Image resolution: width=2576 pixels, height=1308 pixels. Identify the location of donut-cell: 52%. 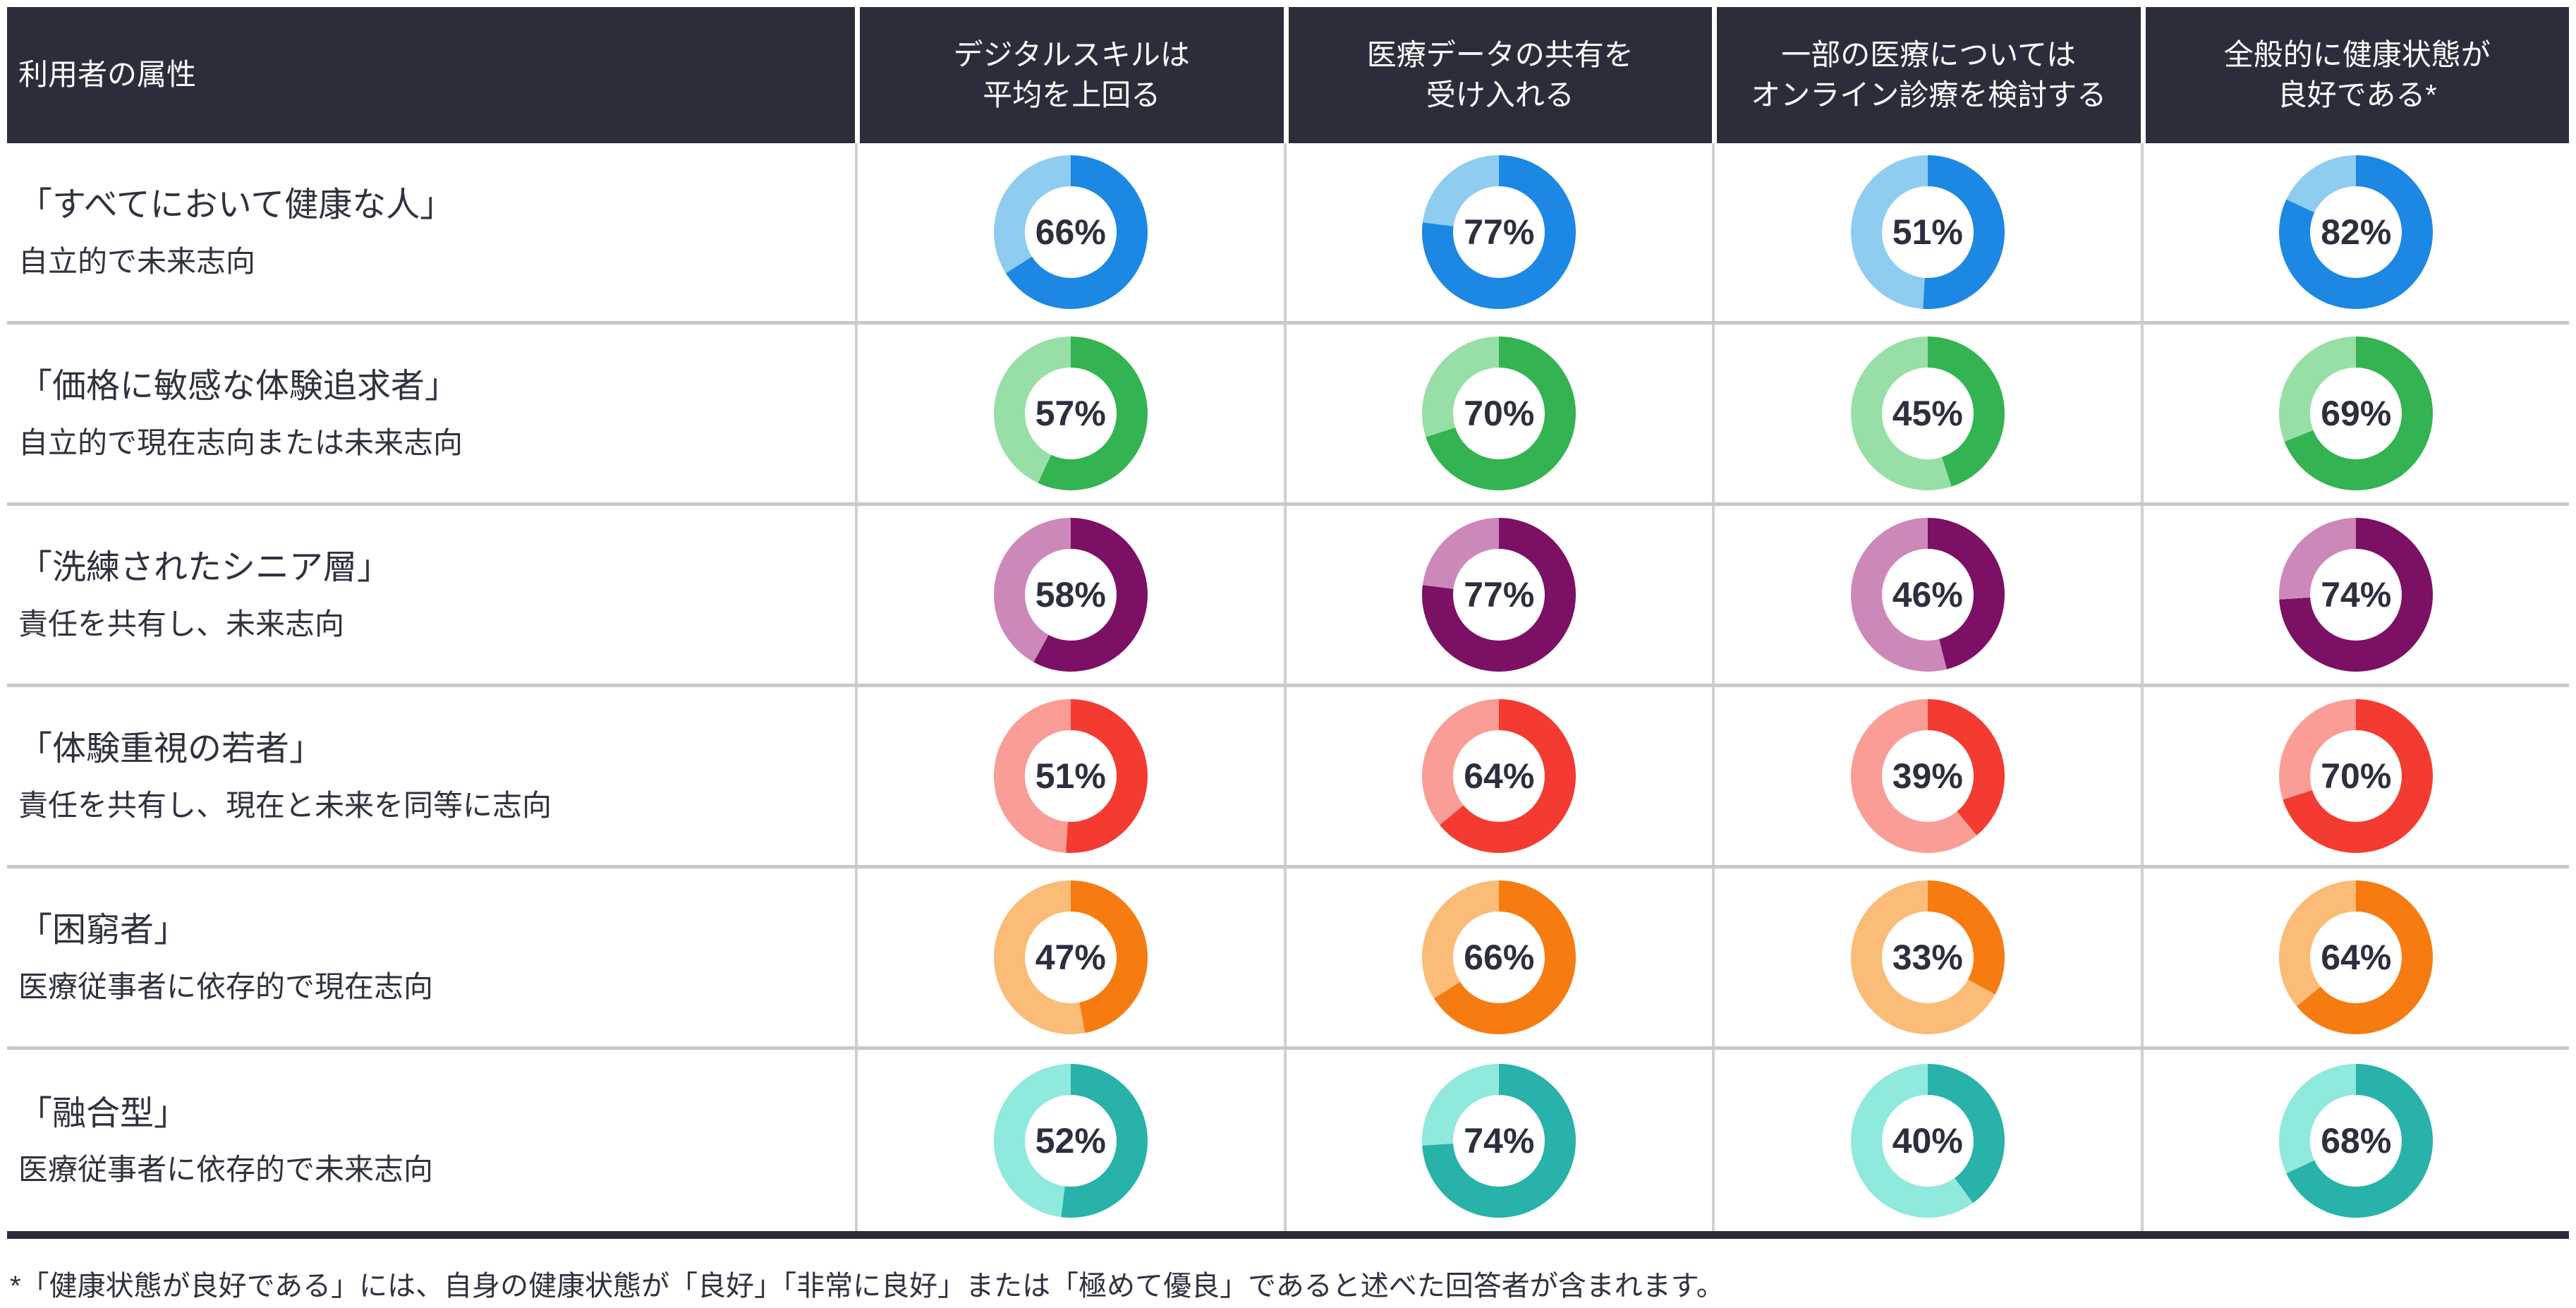
(1069, 1140).